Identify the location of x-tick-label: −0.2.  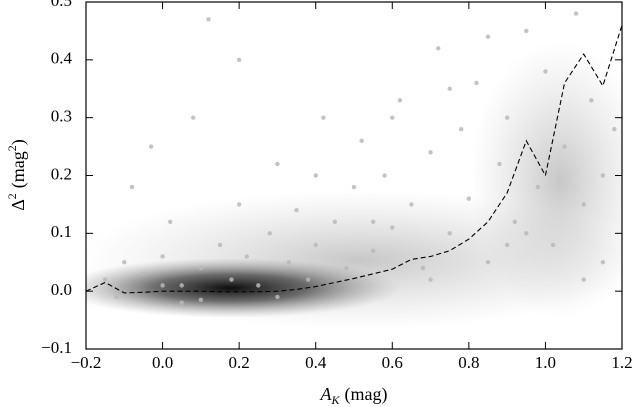
(86, 362).